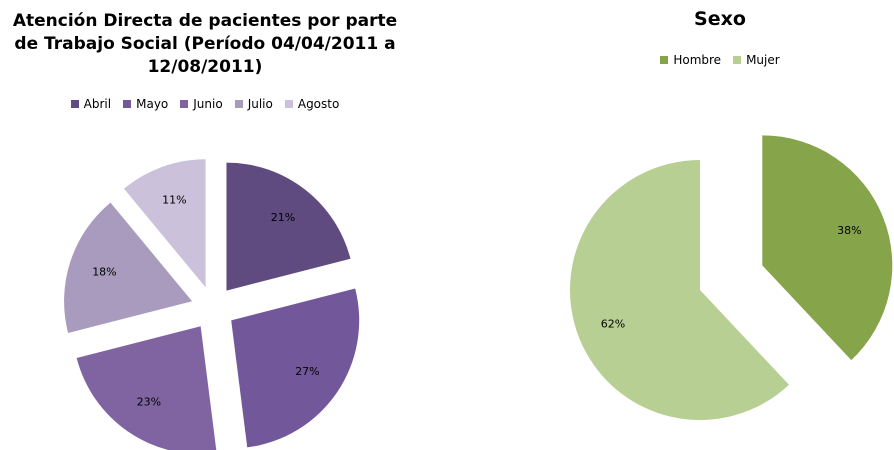 Image resolution: width=894 pixels, height=450 pixels. I want to click on legend-label: Mujer, so click(763, 60).